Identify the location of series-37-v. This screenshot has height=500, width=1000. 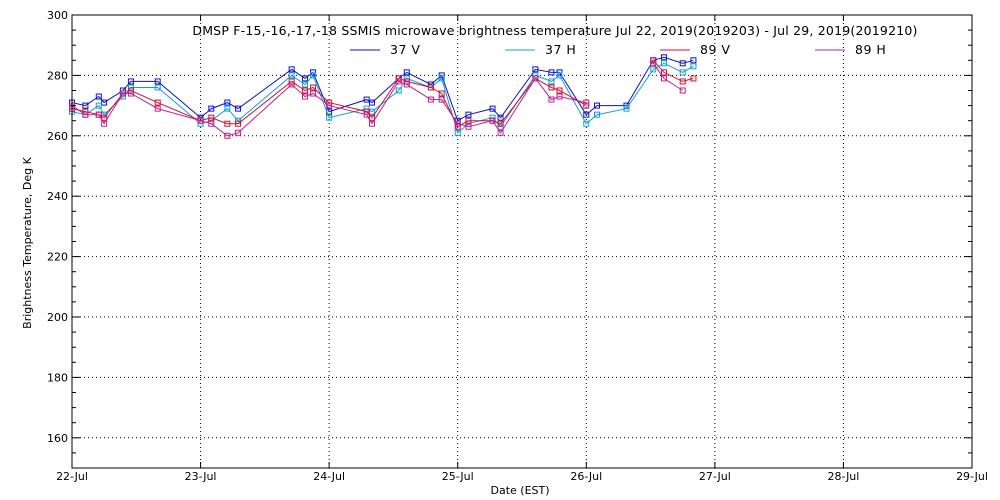
(383, 89).